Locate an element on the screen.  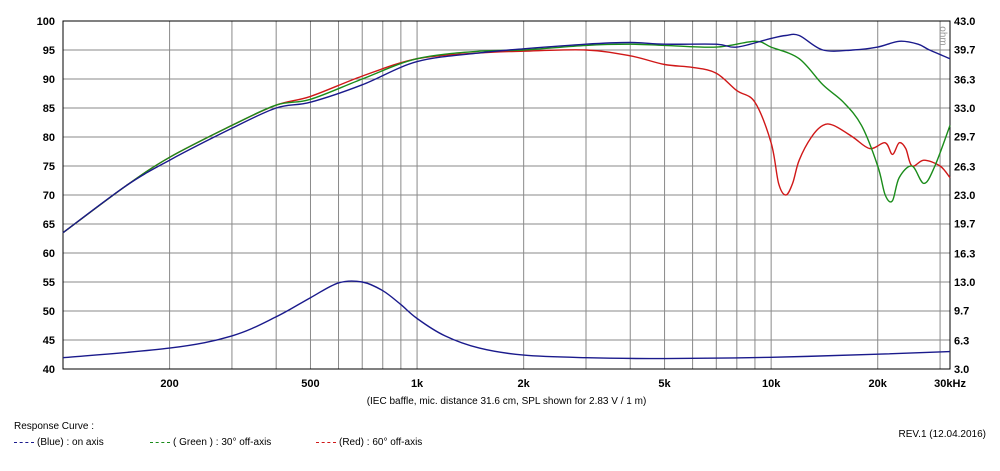
y-tick-label-right: 26.3 is located at coordinates (964, 167).